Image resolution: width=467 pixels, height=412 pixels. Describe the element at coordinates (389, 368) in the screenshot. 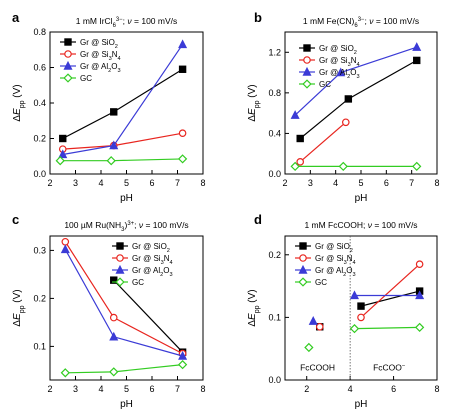

I see `annotation-label: FcCOO−` at that location.